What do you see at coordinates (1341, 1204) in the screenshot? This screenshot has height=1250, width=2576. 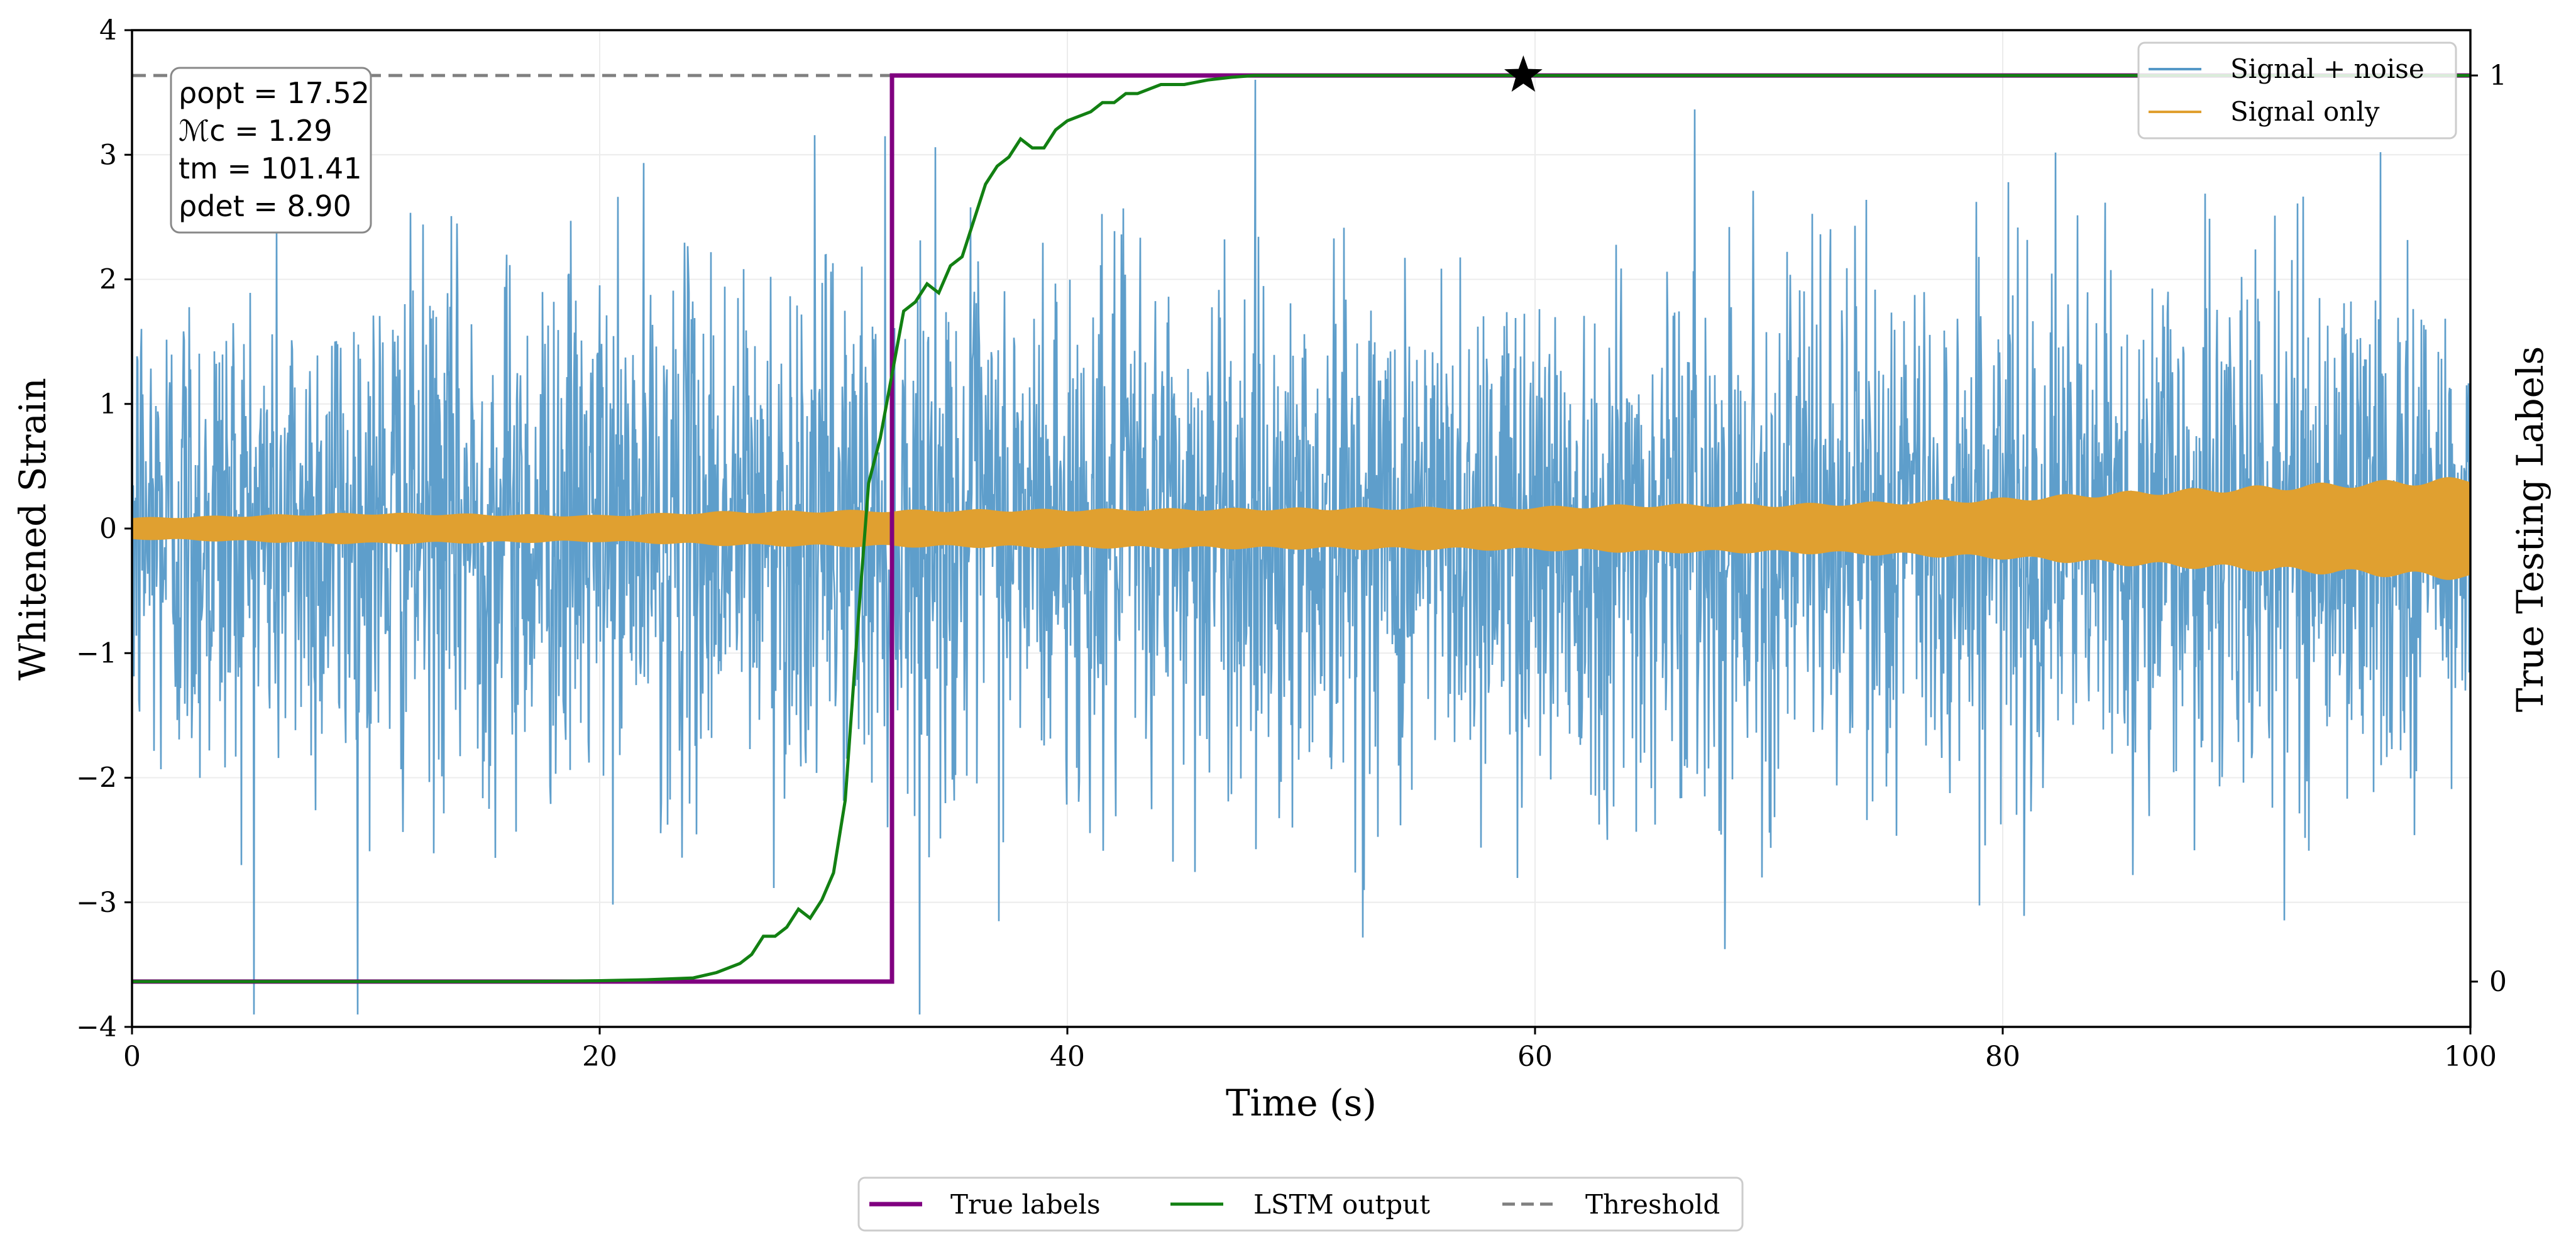 I see `legend-lstm-output-label: LSTM output` at bounding box center [1341, 1204].